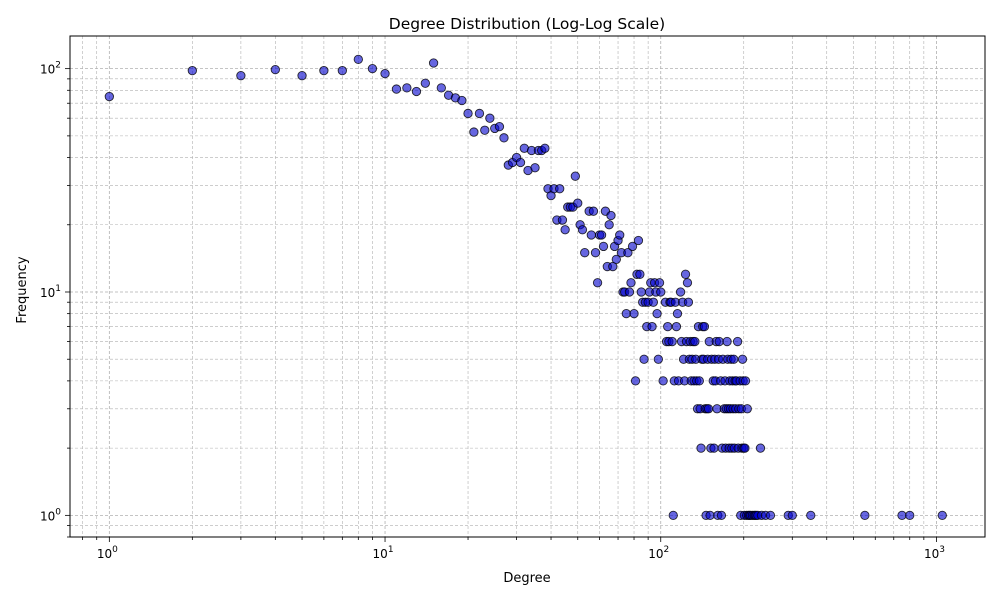  Describe the element at coordinates (50, 515) in the screenshot. I see `y-tick-label: 10⁰` at that location.